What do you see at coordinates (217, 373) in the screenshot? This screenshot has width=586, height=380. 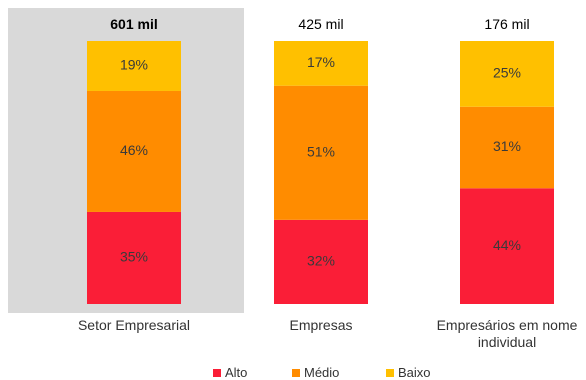 I see `legend-swatch-alto` at bounding box center [217, 373].